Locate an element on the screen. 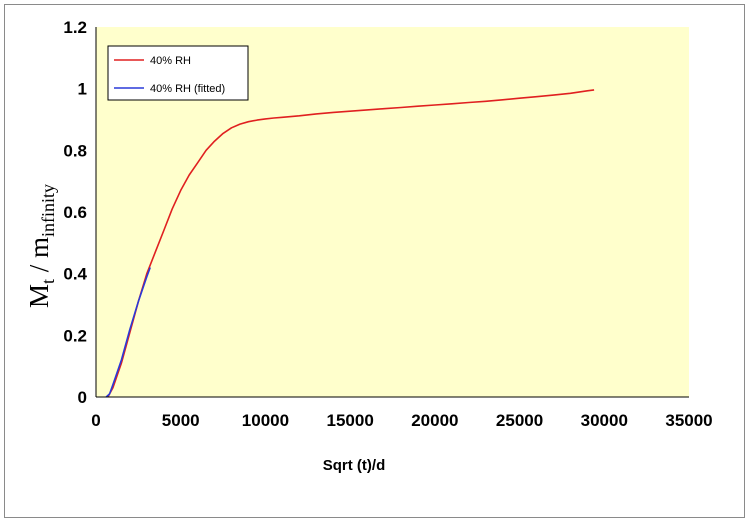 This screenshot has width=751, height=524. x-tick-labels: 0 5000 10000 15000 20000 25000 30000 35000 is located at coordinates (401, 420).